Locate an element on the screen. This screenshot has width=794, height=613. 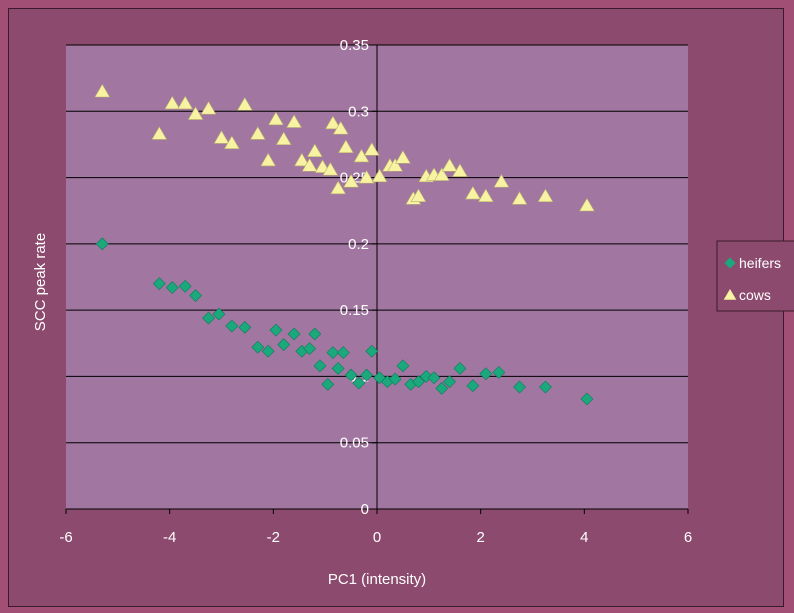
legend: heifers cows is located at coordinates (755, 276).